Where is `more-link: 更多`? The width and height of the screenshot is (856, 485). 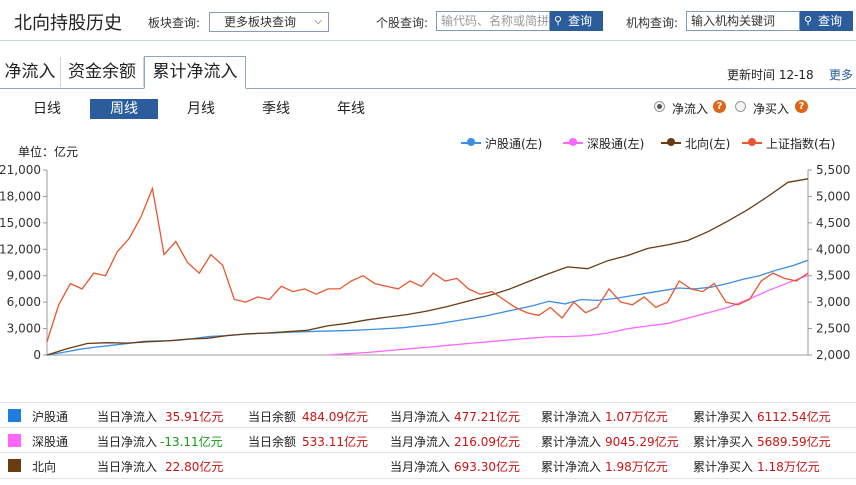 more-link: 更多 is located at coordinates (841, 75).